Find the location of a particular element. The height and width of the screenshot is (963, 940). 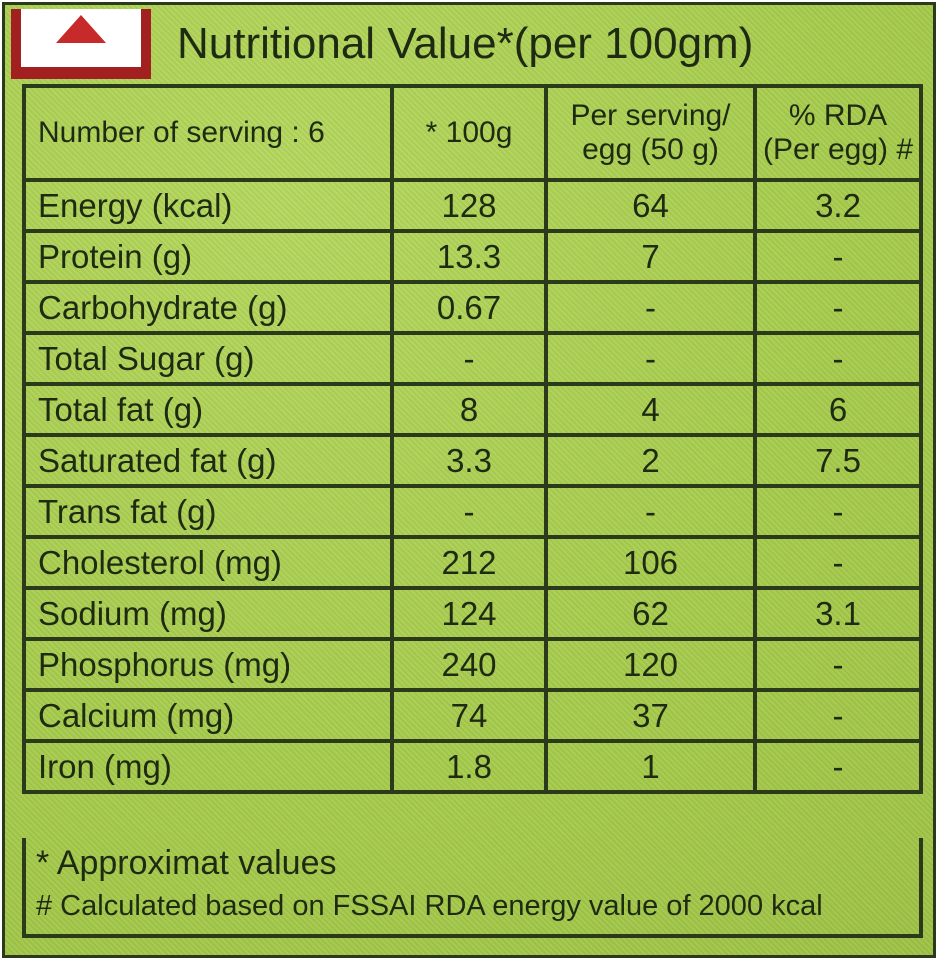

value-per-100g: 124 is located at coordinates (469, 613).